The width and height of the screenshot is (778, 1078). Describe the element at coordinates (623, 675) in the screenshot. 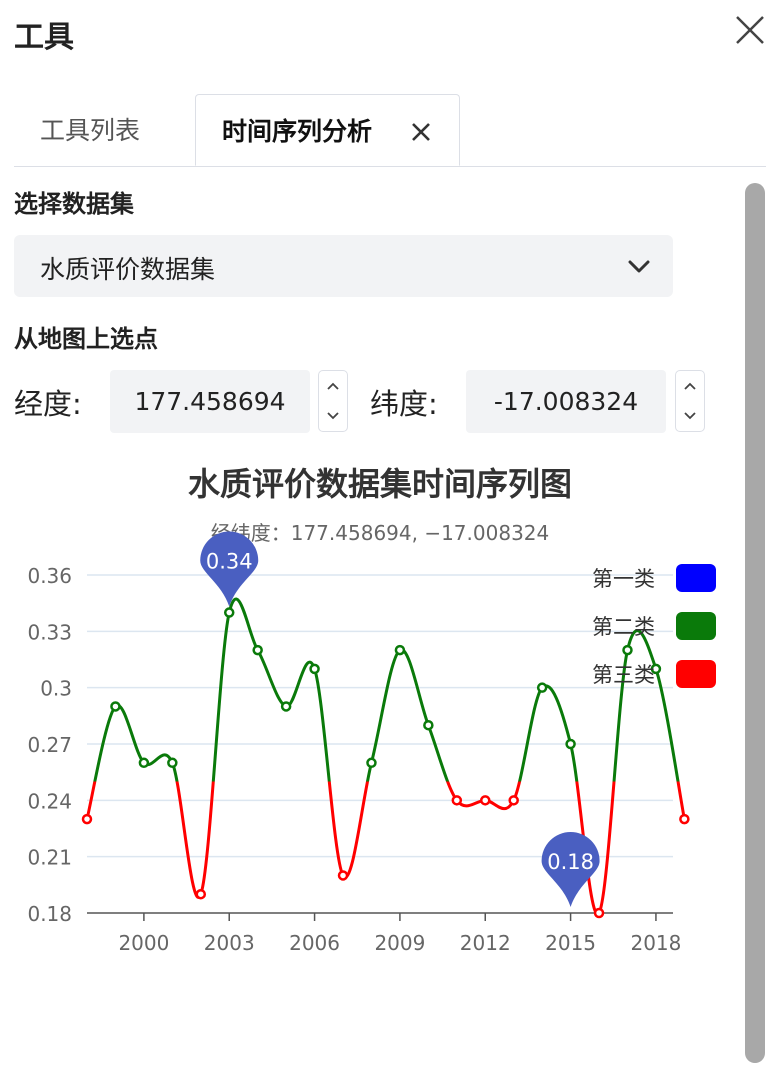

I see `legend-item-label: 第三类` at that location.